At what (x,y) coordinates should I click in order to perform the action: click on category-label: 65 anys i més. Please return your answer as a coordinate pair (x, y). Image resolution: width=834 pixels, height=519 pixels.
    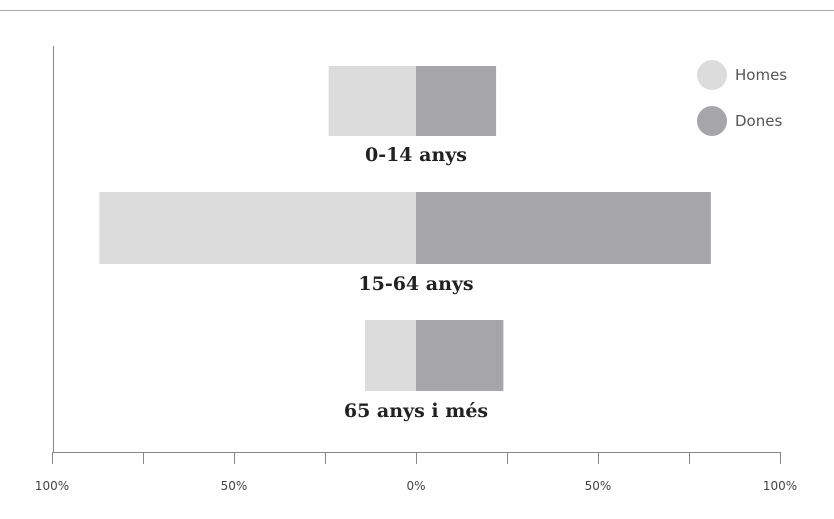
    Looking at the image, I should click on (416, 411).